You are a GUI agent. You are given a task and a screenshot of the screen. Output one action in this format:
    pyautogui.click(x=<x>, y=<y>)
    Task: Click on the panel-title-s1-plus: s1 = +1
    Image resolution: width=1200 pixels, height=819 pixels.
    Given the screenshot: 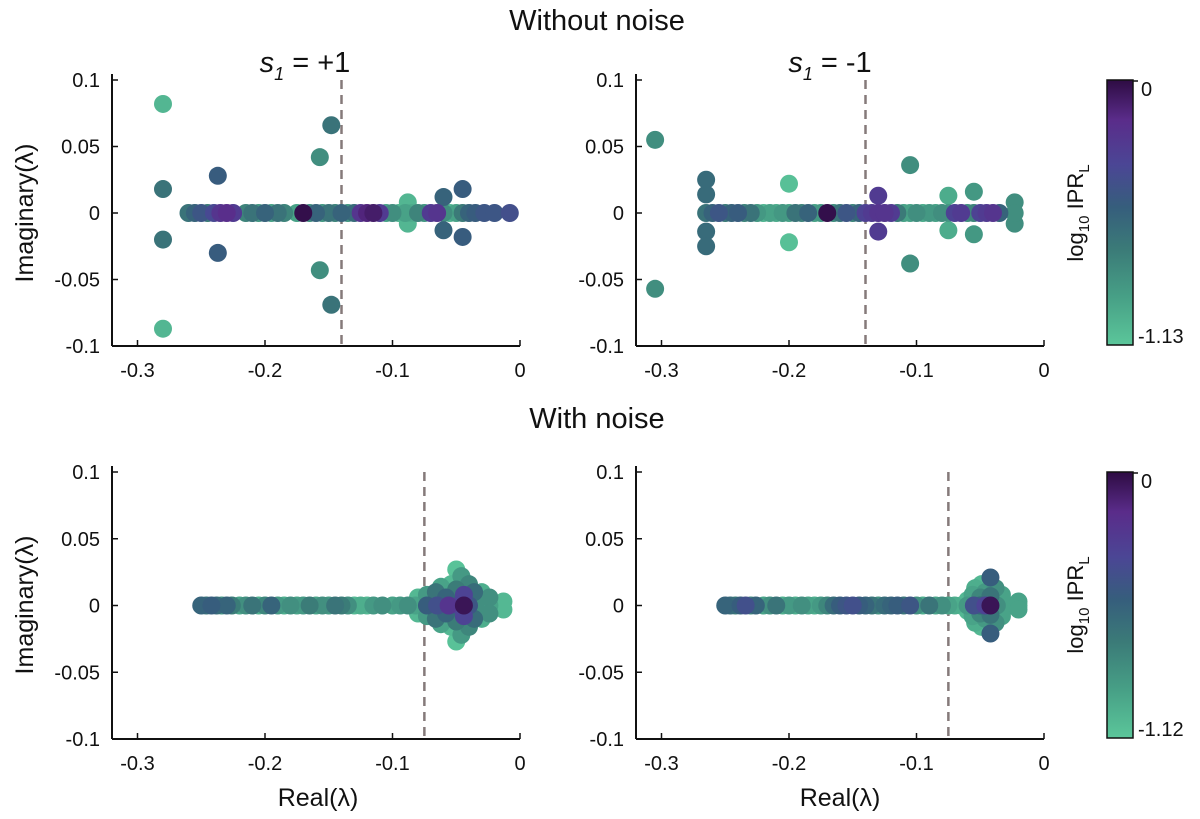 What is the action you would take?
    pyautogui.click(x=305, y=65)
    